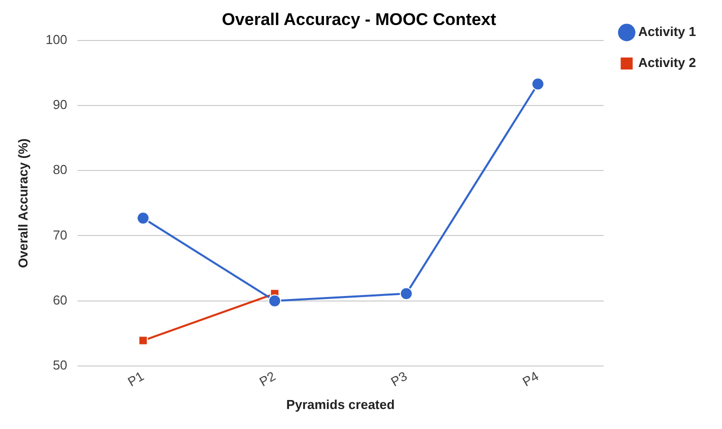  What do you see at coordinates (531, 379) in the screenshot?
I see `x-tick-label: P4` at bounding box center [531, 379].